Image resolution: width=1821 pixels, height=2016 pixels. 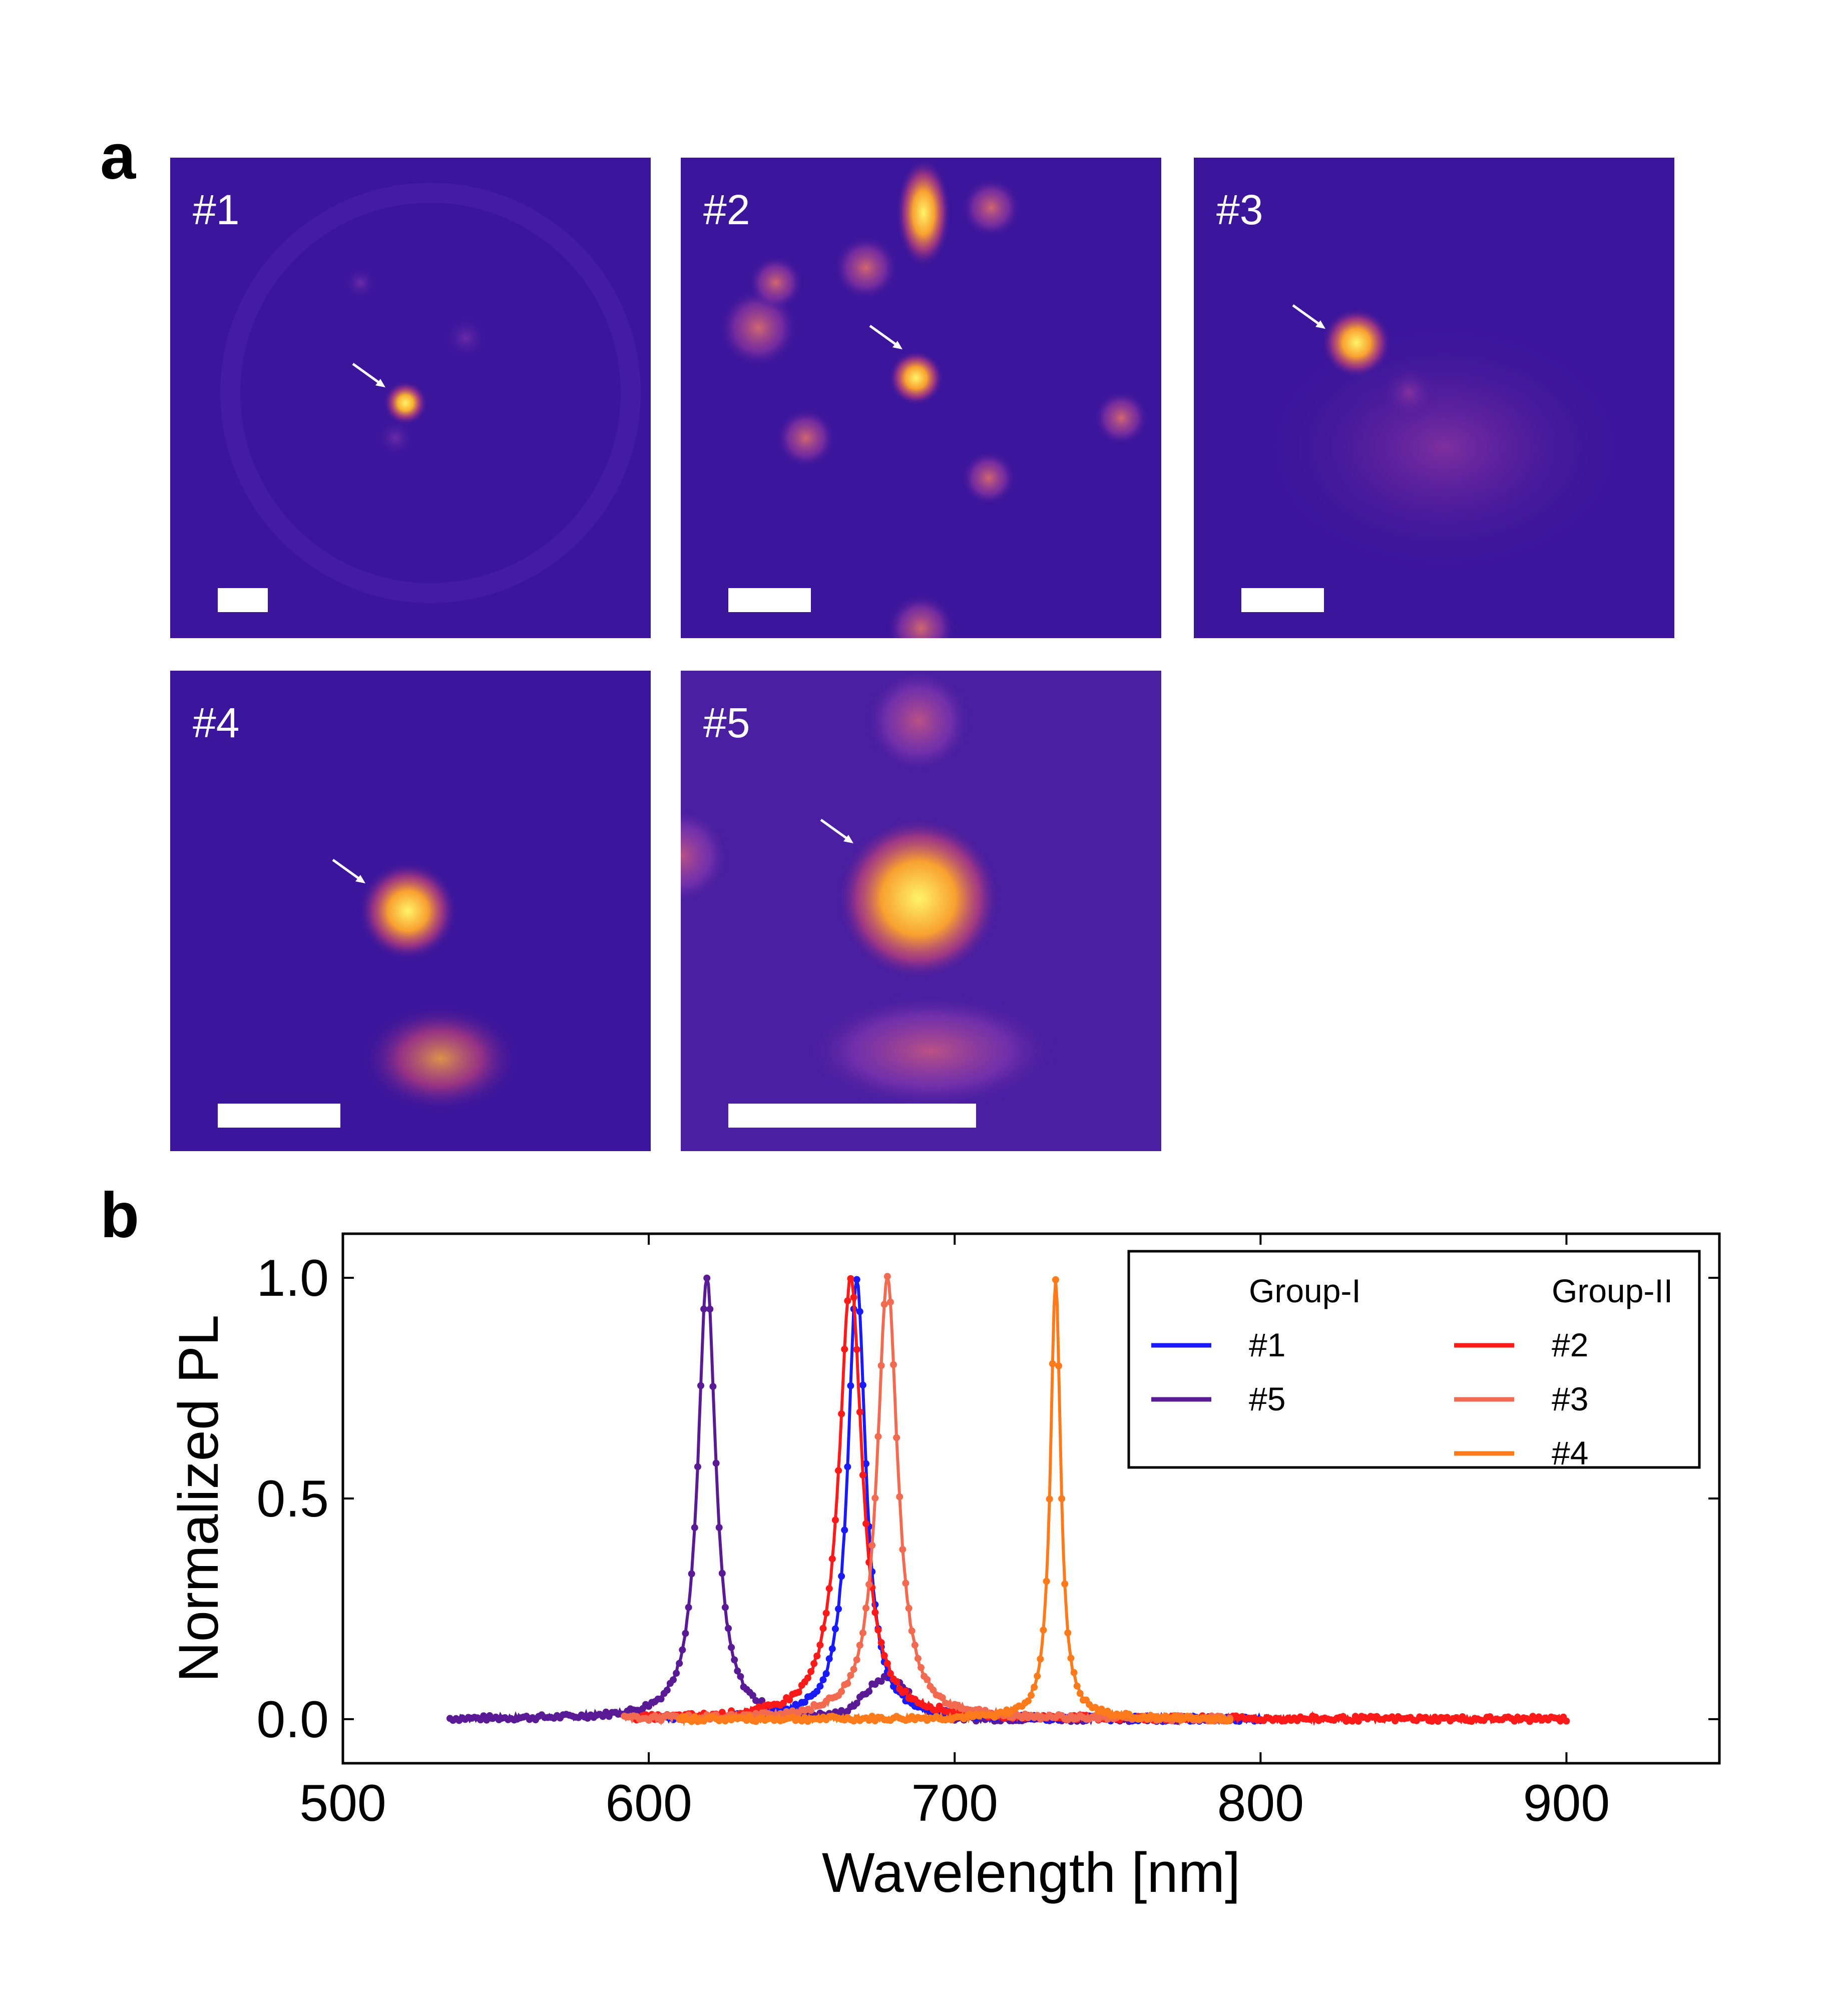 What do you see at coordinates (921, 398) in the screenshot?
I see `pl-image-2: #2` at bounding box center [921, 398].